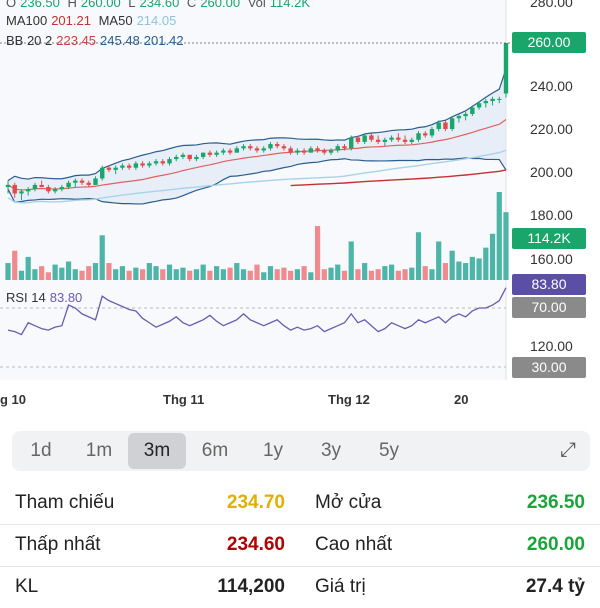 Image resolution: width=600 pixels, height=608 pixels. Describe the element at coordinates (99, 450) in the screenshot. I see `range-1m-button: 1m` at that location.